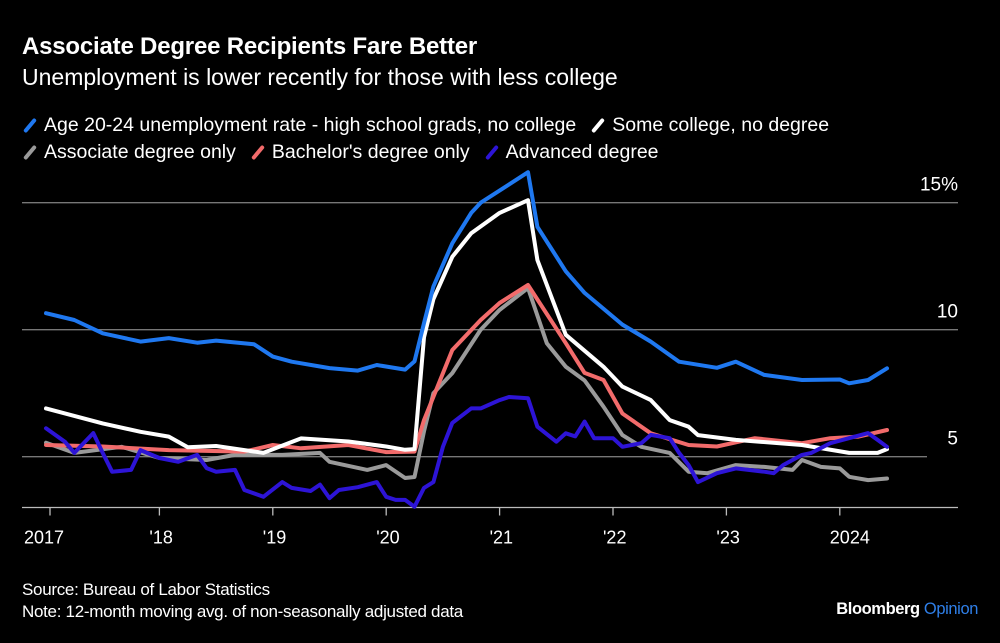 The height and width of the screenshot is (643, 1000). What do you see at coordinates (370, 152) in the screenshot?
I see `legend-label: Bachelor's degree only` at bounding box center [370, 152].